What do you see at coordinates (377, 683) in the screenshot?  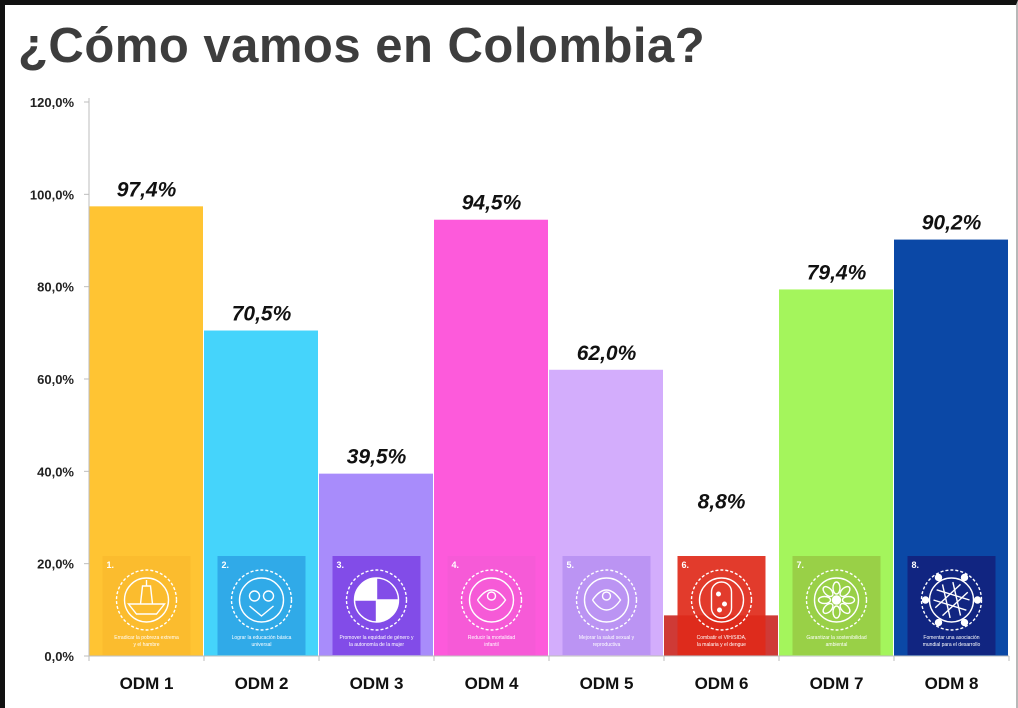 I see `x-category-label: ODM 3` at bounding box center [377, 683].